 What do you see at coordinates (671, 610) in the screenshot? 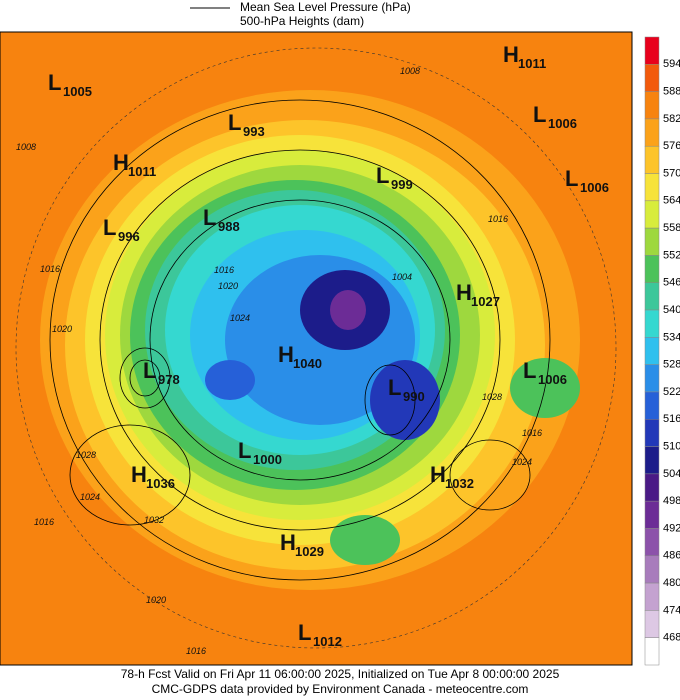
I see `colorbar-label: 474` at bounding box center [671, 610].